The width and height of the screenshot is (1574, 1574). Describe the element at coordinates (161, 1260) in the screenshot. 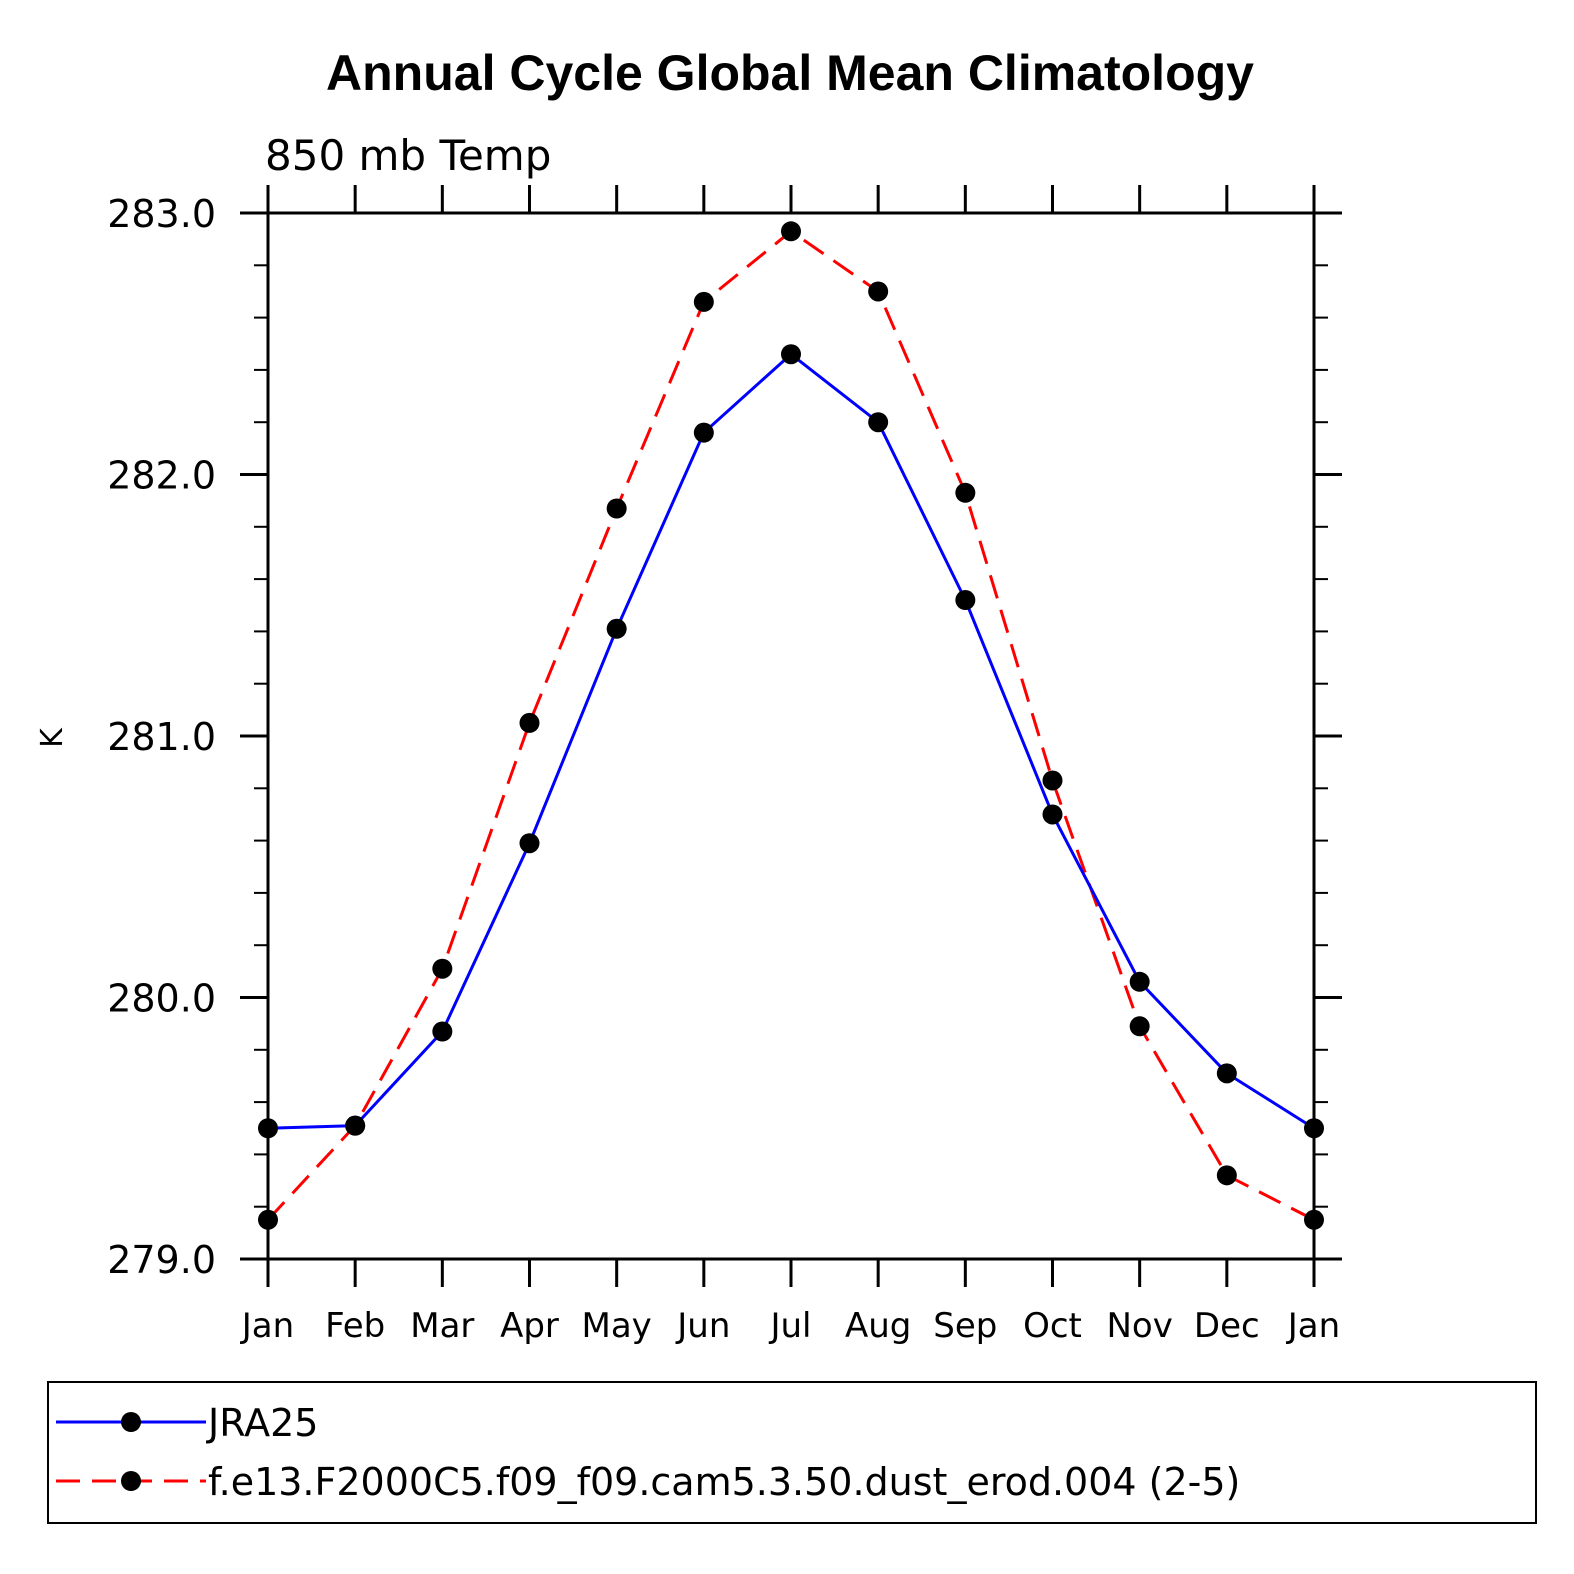

I see `y-tick-label: 279.0` at that location.